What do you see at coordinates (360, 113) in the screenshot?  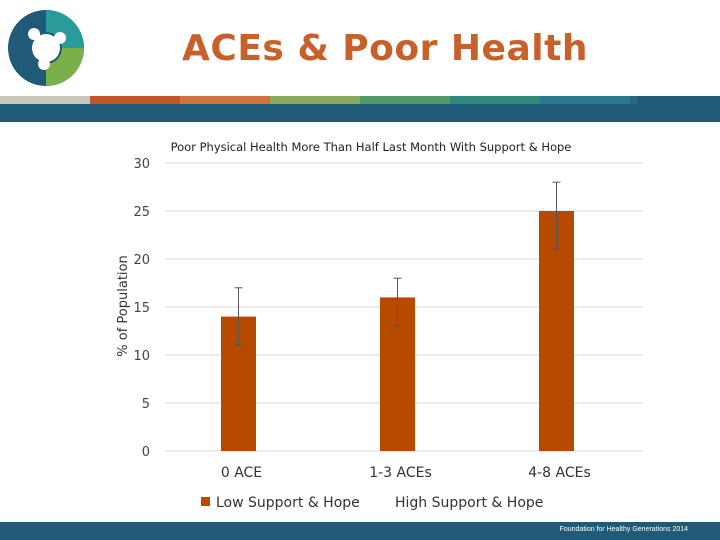 I see `header-band` at bounding box center [360, 113].